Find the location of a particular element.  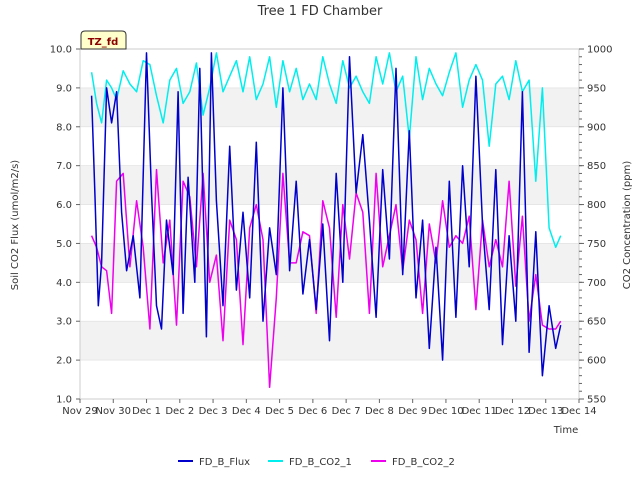

y-right-tick-label: 650 is located at coordinates (596, 322).